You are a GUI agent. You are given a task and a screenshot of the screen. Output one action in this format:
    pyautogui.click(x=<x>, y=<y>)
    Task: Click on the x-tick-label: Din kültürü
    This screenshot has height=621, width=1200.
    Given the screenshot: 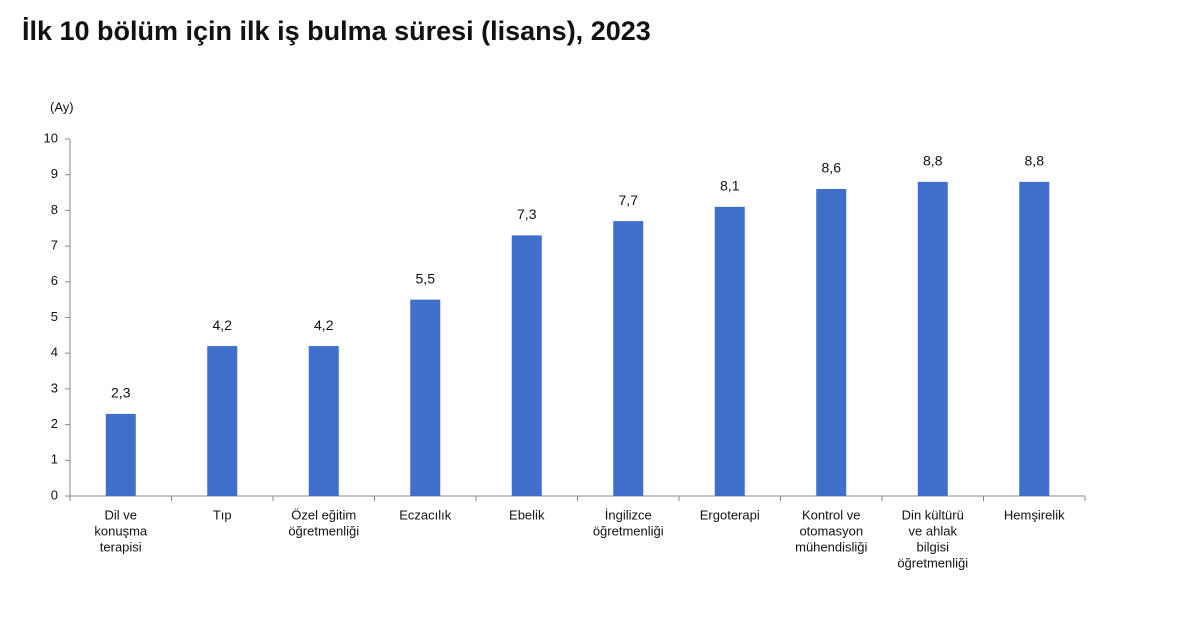 What is the action you would take?
    pyautogui.click(x=933, y=514)
    